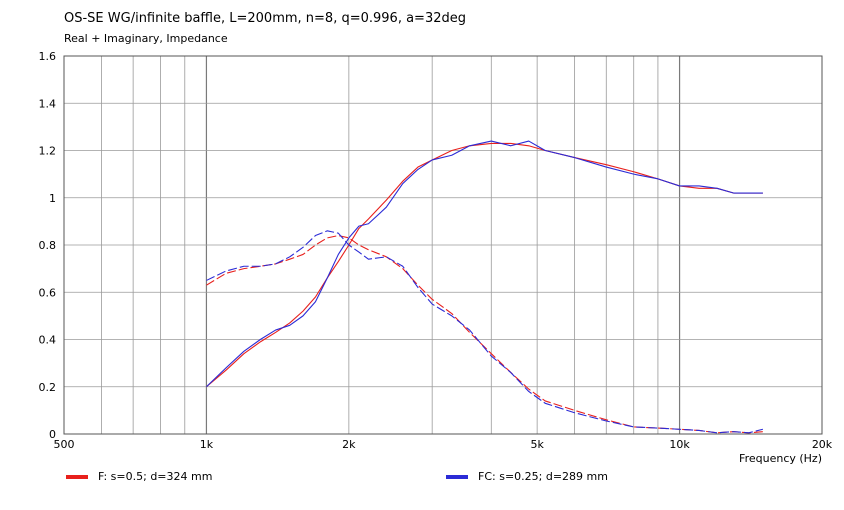 The width and height of the screenshot is (844, 510). What do you see at coordinates (349, 444) in the screenshot?
I see `x-tick-label: 2k` at bounding box center [349, 444].